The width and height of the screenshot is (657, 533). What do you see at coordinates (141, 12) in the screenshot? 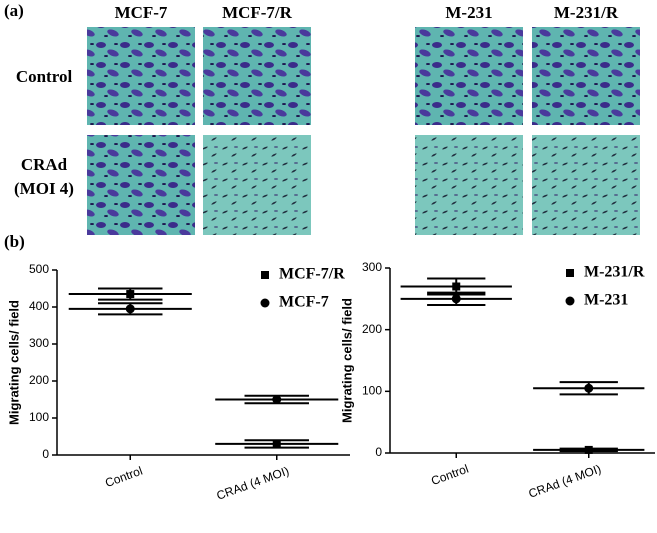
I see `column-label: MCF-7` at bounding box center [141, 12].